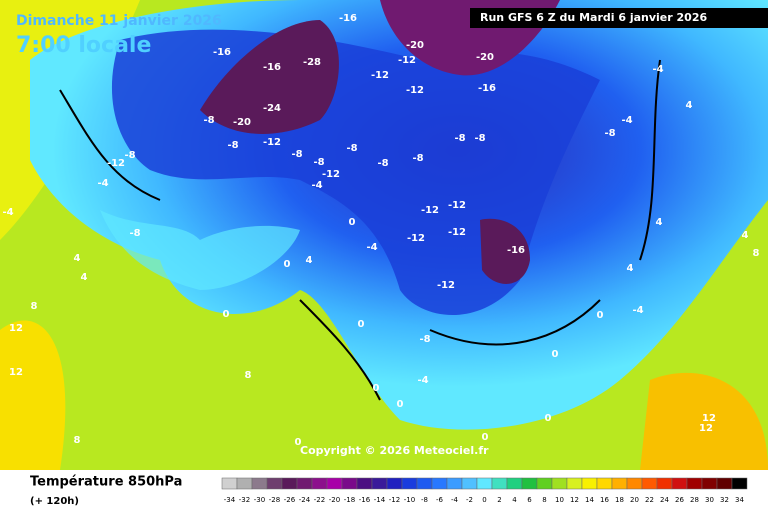 Image resolution: width=768 pixels, height=516 pixels. Describe the element at coordinates (349, 500) in the screenshot. I see `scale-label: -18` at that location.